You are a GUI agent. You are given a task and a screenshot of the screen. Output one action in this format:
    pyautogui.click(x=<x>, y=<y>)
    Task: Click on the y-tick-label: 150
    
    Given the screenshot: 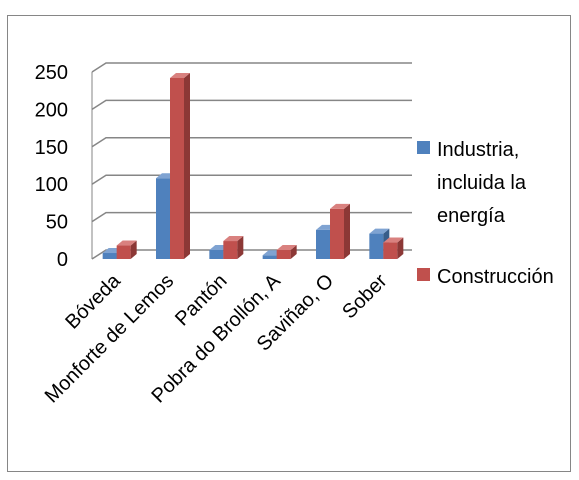 What is the action you would take?
    pyautogui.click(x=51, y=148)
    